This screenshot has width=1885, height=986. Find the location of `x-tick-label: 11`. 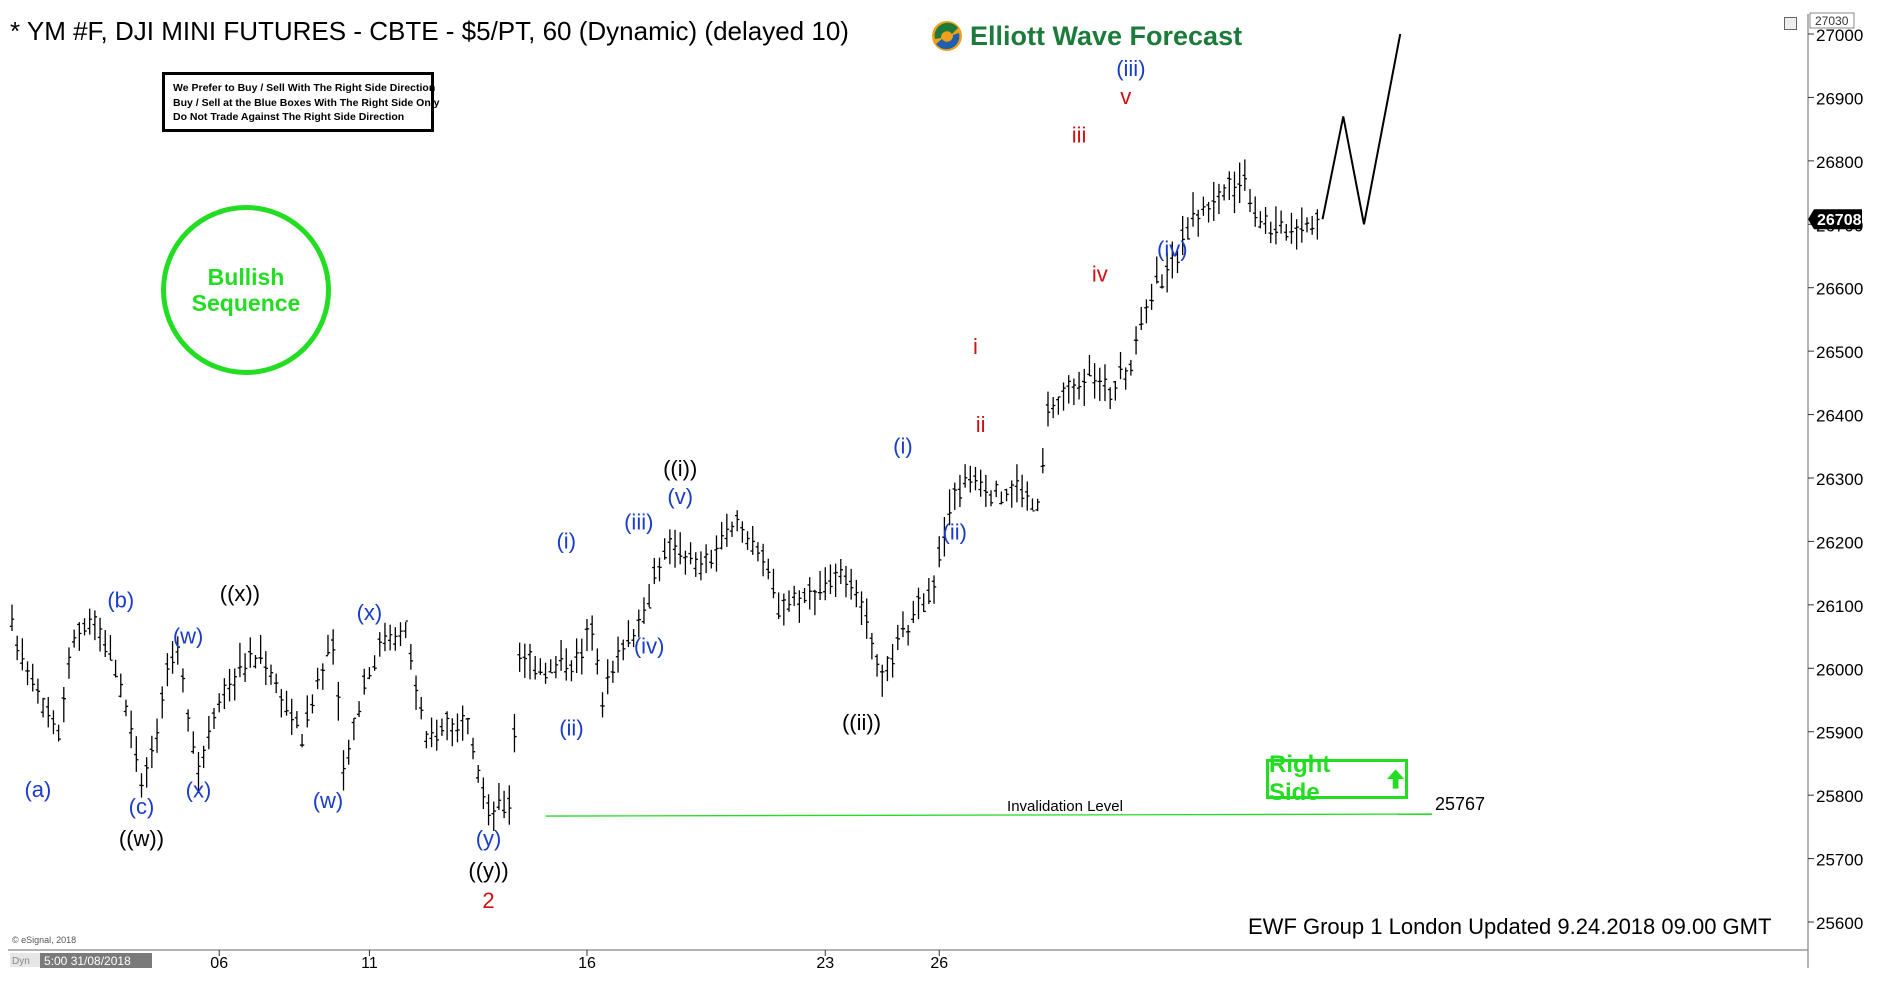

x-tick-label: 11 is located at coordinates (369, 963).